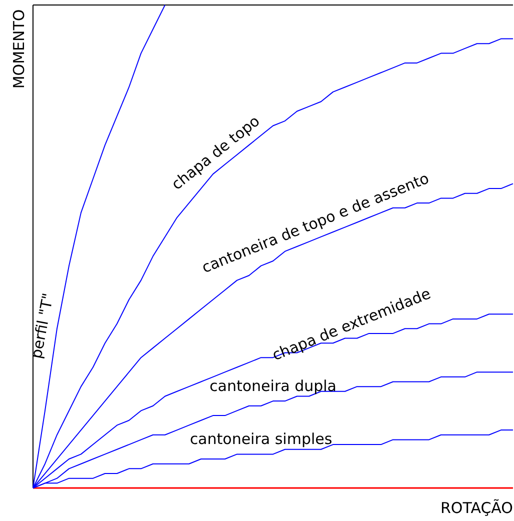 This screenshot has width=514, height=521. What do you see at coordinates (19, 49) in the screenshot?
I see `y-axis-title: MOMENTO` at bounding box center [19, 49].